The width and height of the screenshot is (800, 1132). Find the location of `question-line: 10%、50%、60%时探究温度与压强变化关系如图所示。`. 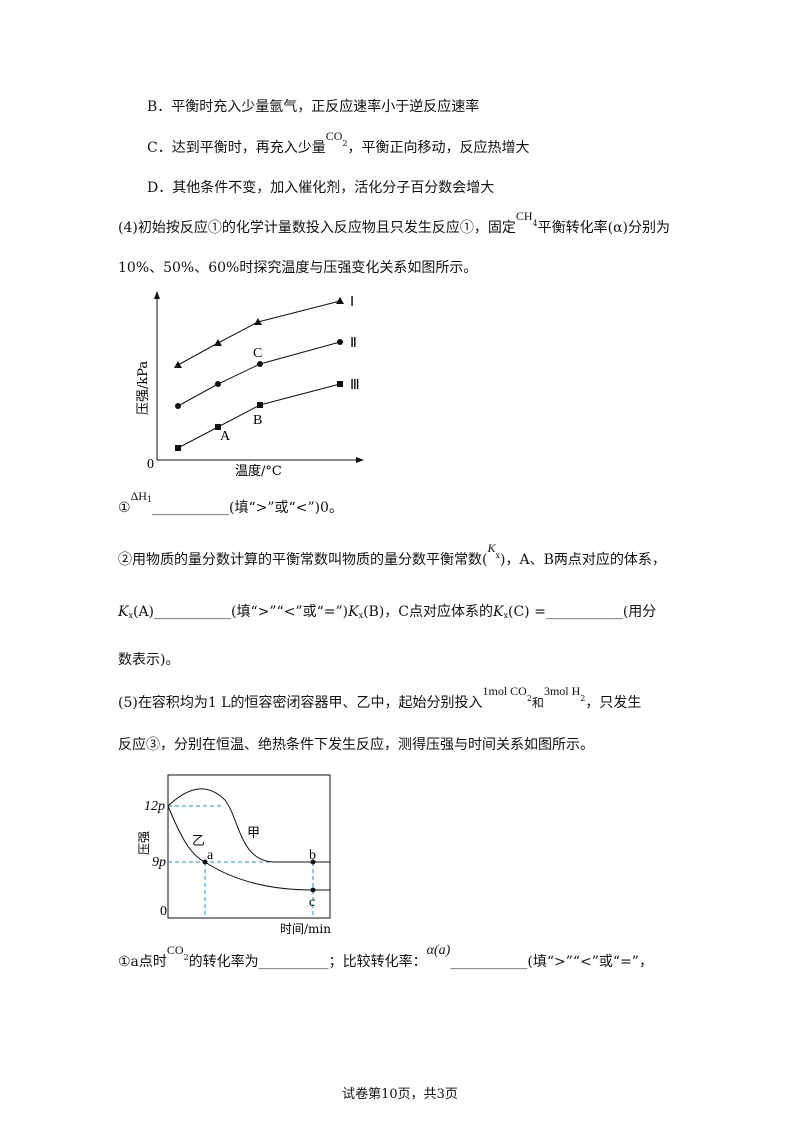

question-line: 10%、50%、60%时探究温度与压强变化关系如图所示。 is located at coordinates (297, 268).